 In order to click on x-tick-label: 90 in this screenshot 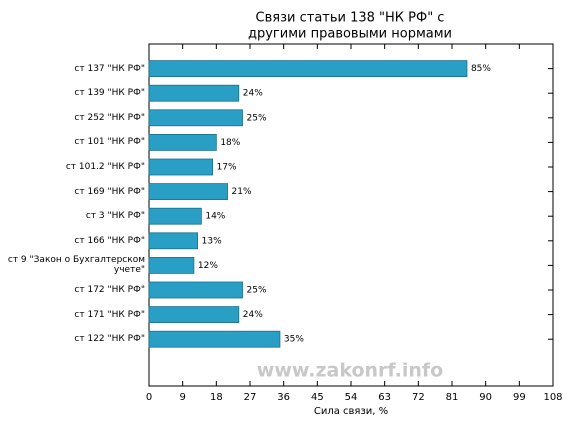, I will do `click(485, 397)`.